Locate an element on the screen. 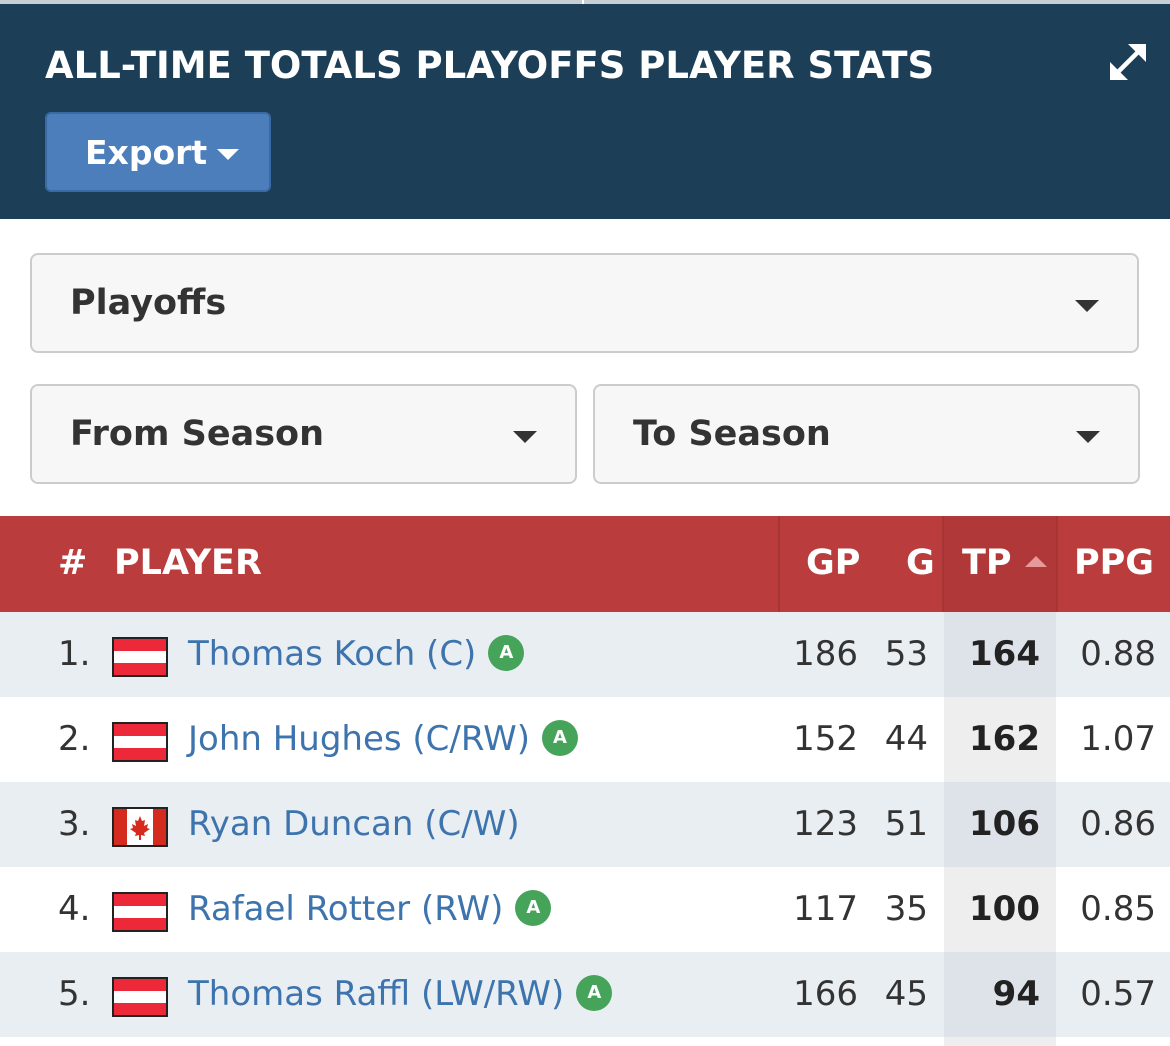 The image size is (1170, 1046). page-title: ALL-TIME TOTALS PLAYOFFS PLAYER STATS is located at coordinates (490, 65).